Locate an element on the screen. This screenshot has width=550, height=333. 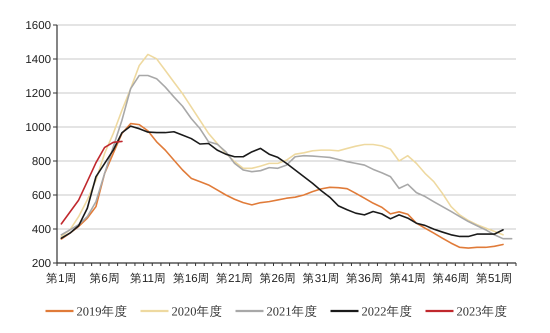
legend-label: 2022年度 is located at coordinates (387, 311).